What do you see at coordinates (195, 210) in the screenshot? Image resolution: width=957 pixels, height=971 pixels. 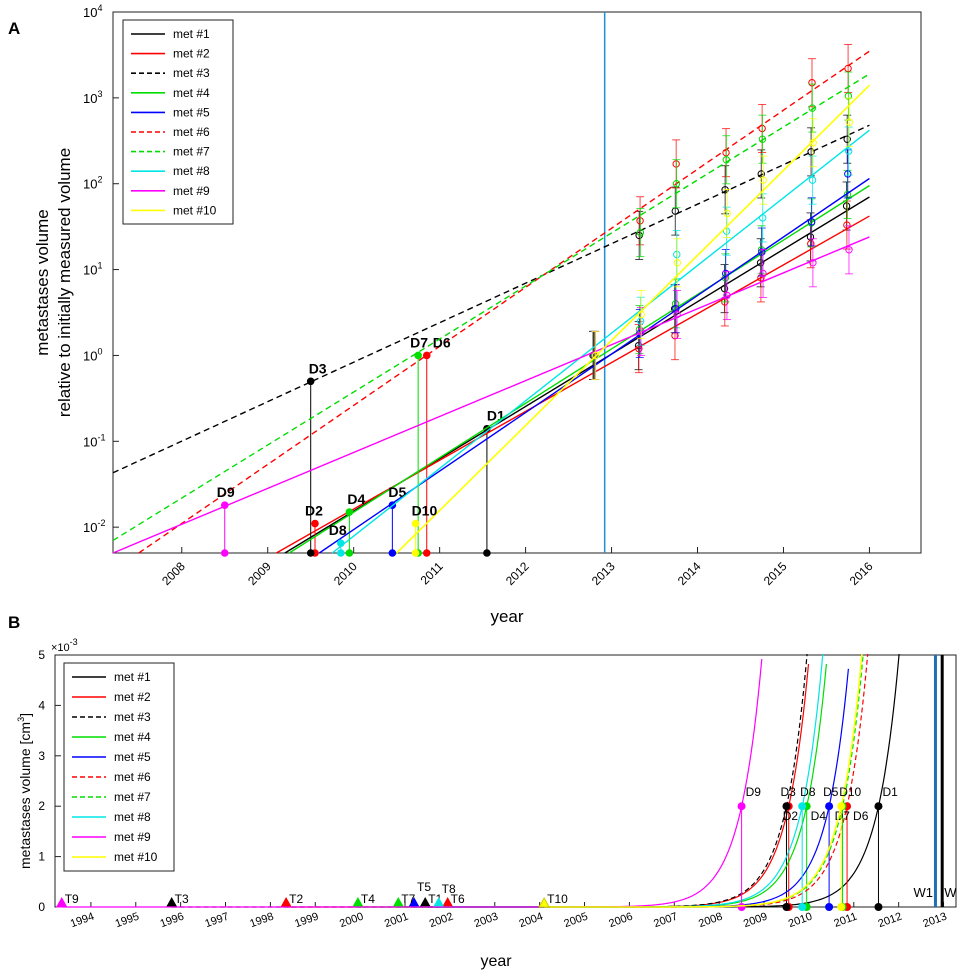 I see `legend-label-a-10: met #10` at bounding box center [195, 210].